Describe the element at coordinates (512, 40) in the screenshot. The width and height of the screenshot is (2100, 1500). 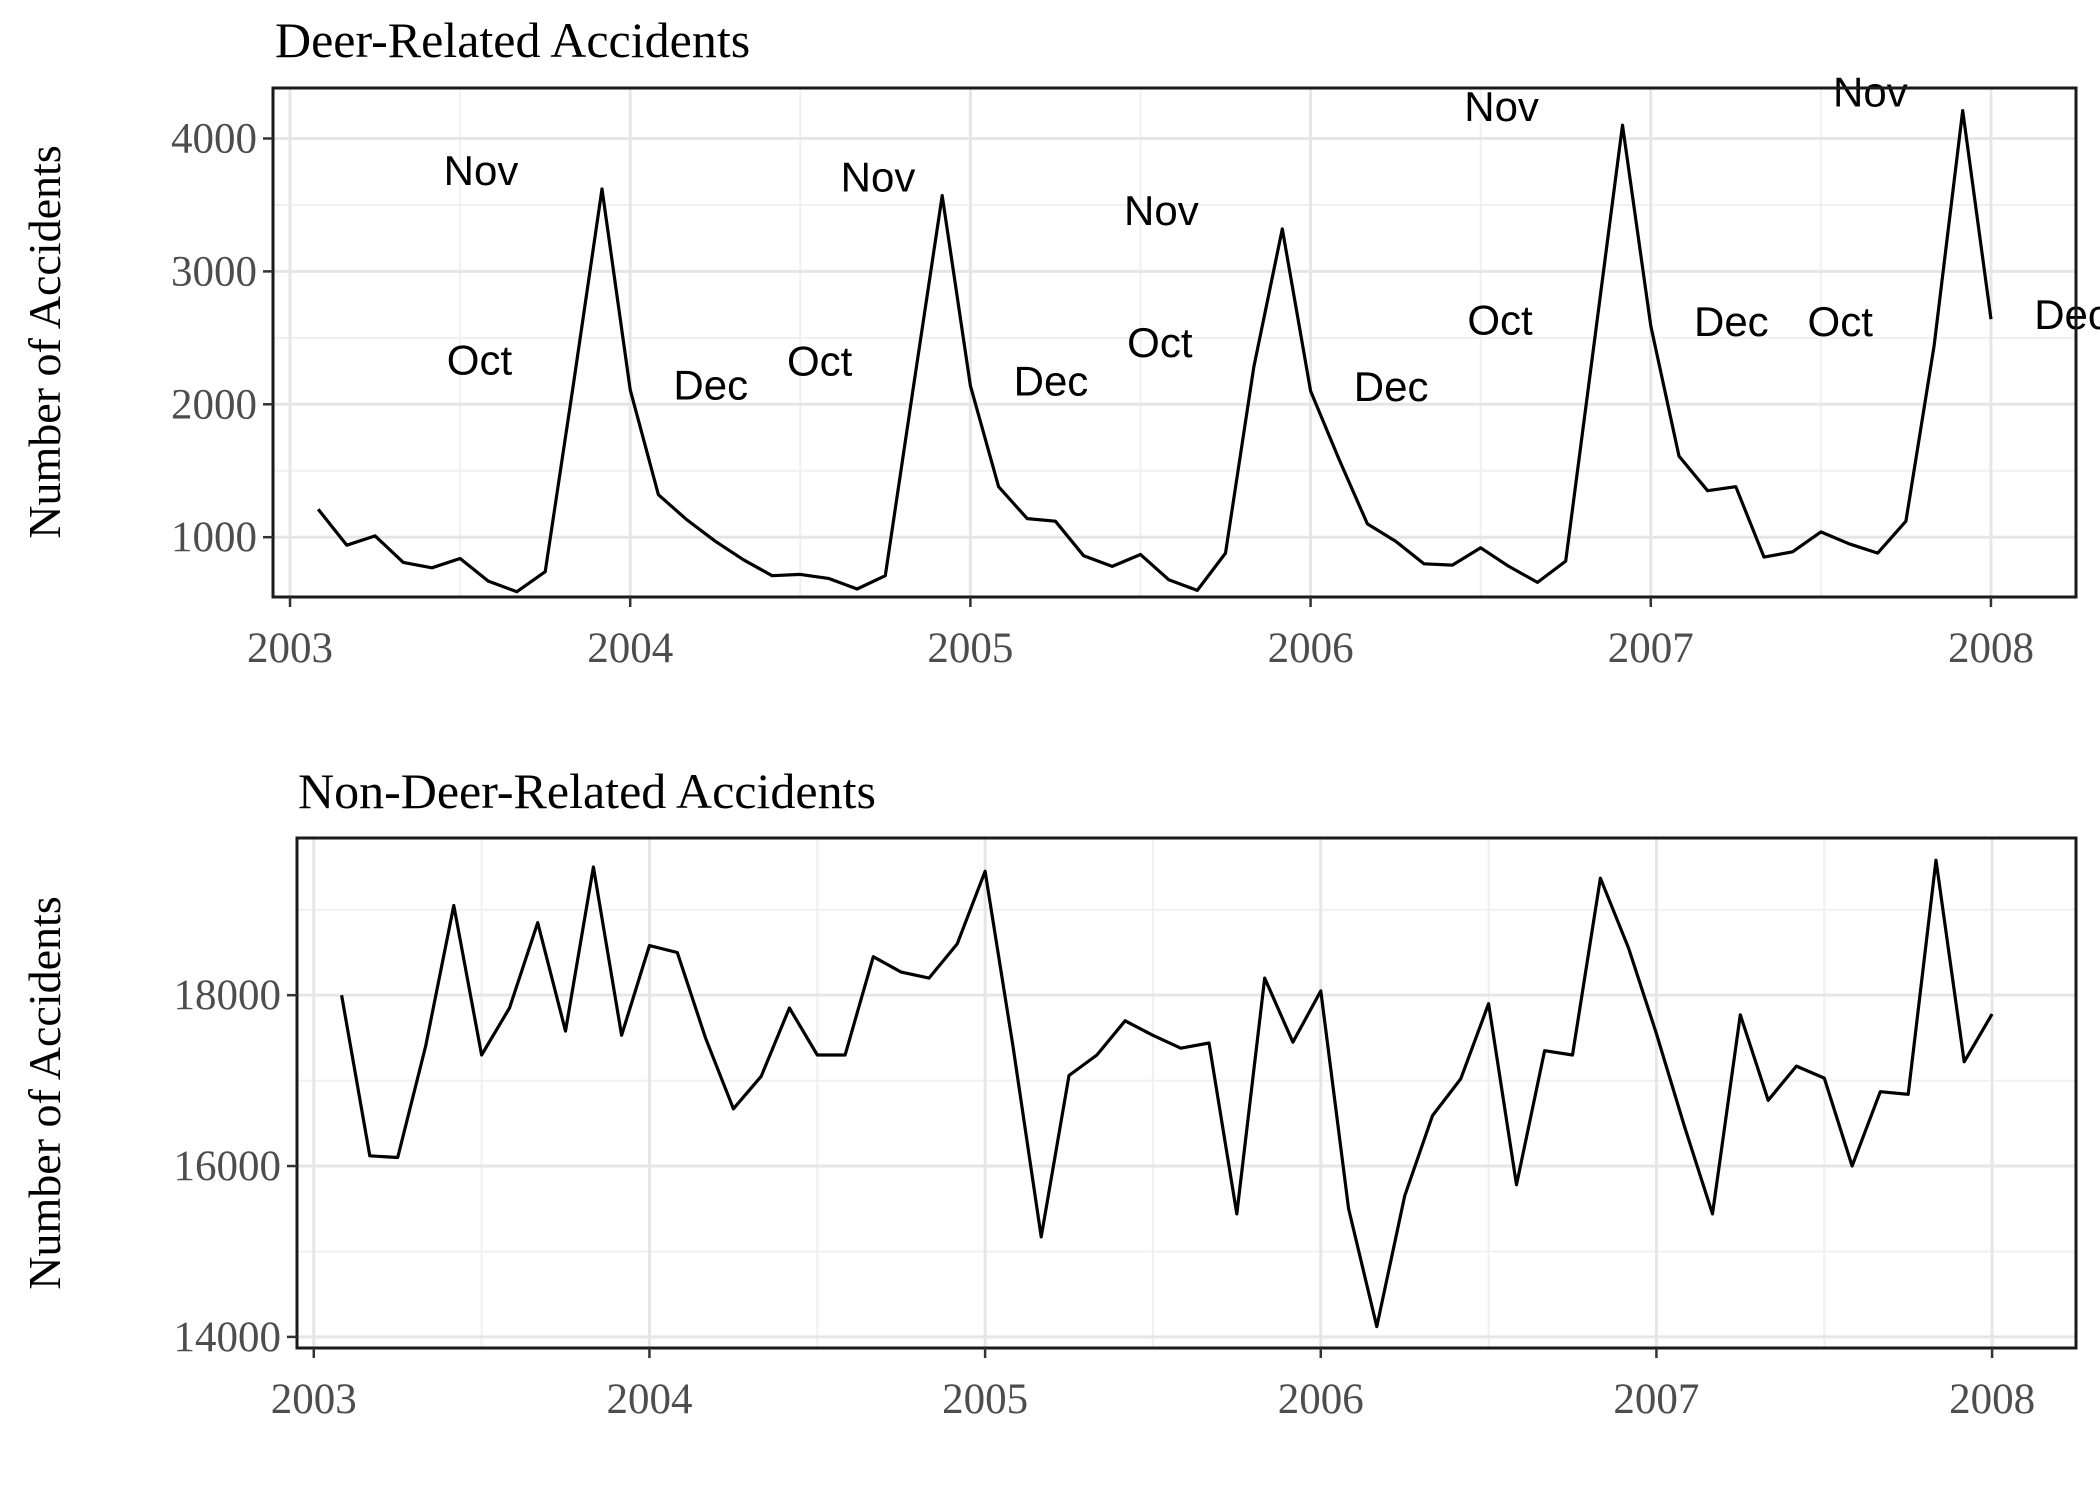
I see `deer-panel-title: Deer-Related Accidents` at that location.